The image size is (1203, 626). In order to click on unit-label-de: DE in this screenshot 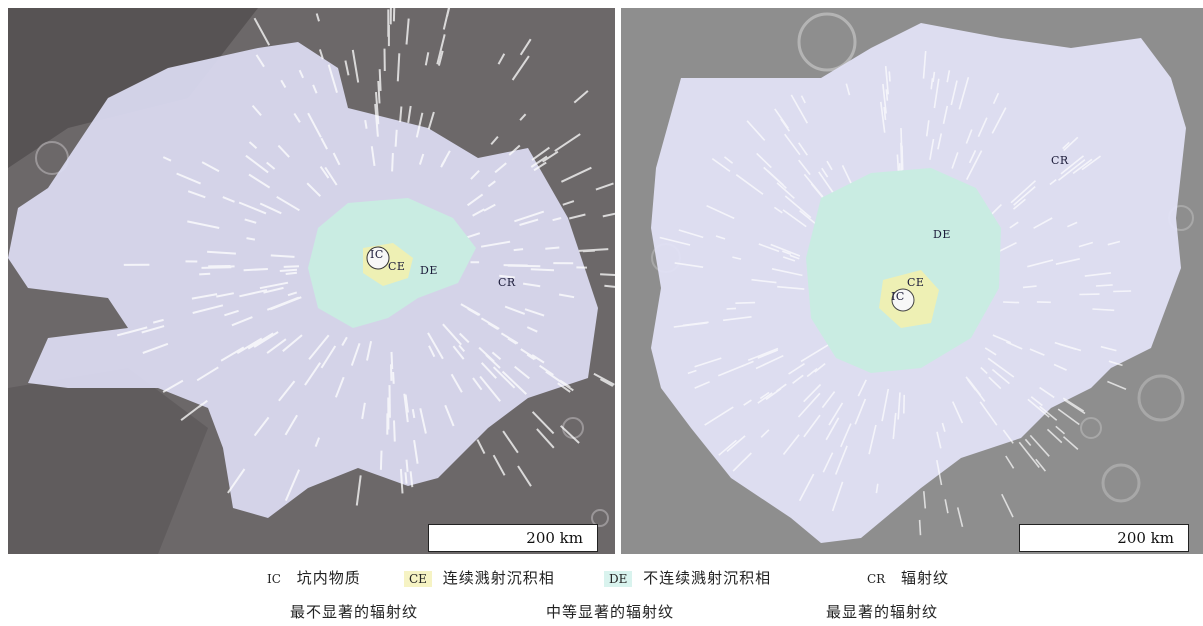, I will do `click(942, 234)`.